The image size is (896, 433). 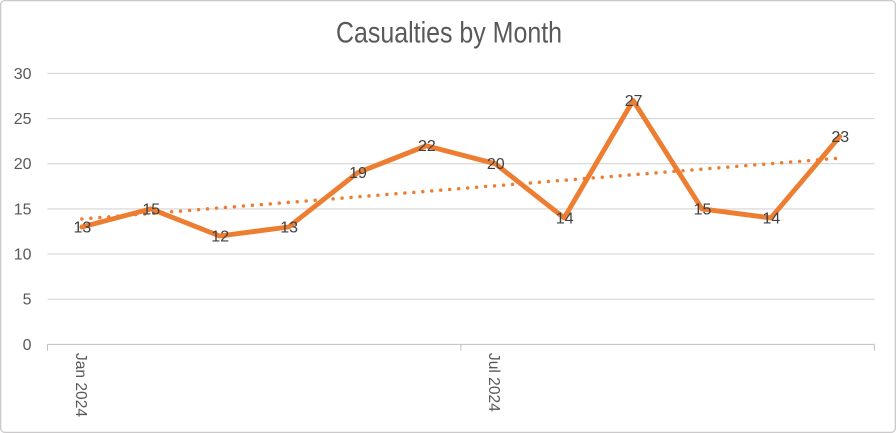 What do you see at coordinates (634, 101) in the screenshot?
I see `svg-text: 27` at bounding box center [634, 101].